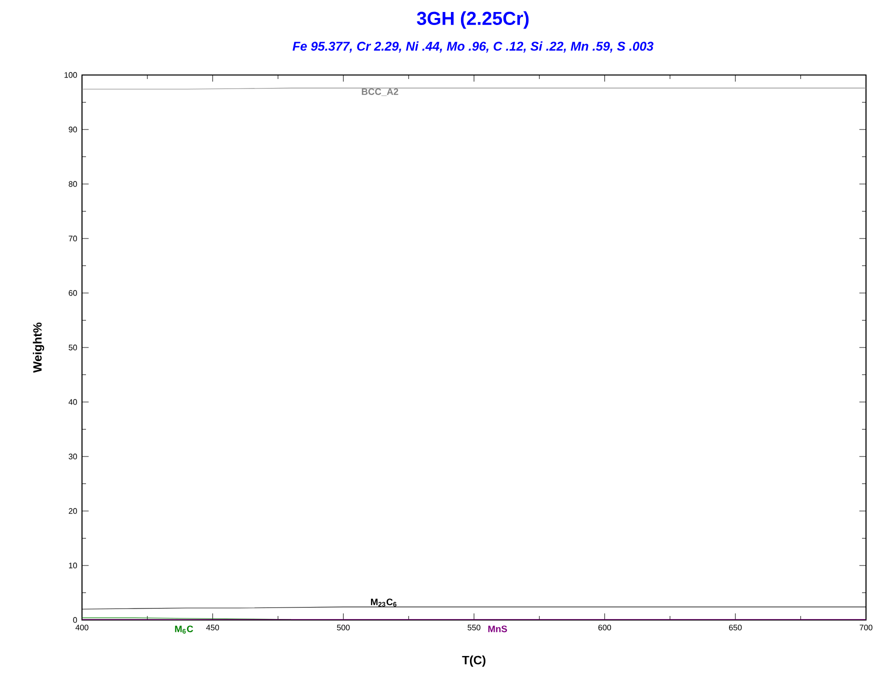  I want to click on series-label: M$_{23}$C$_{6}$, so click(383, 602).